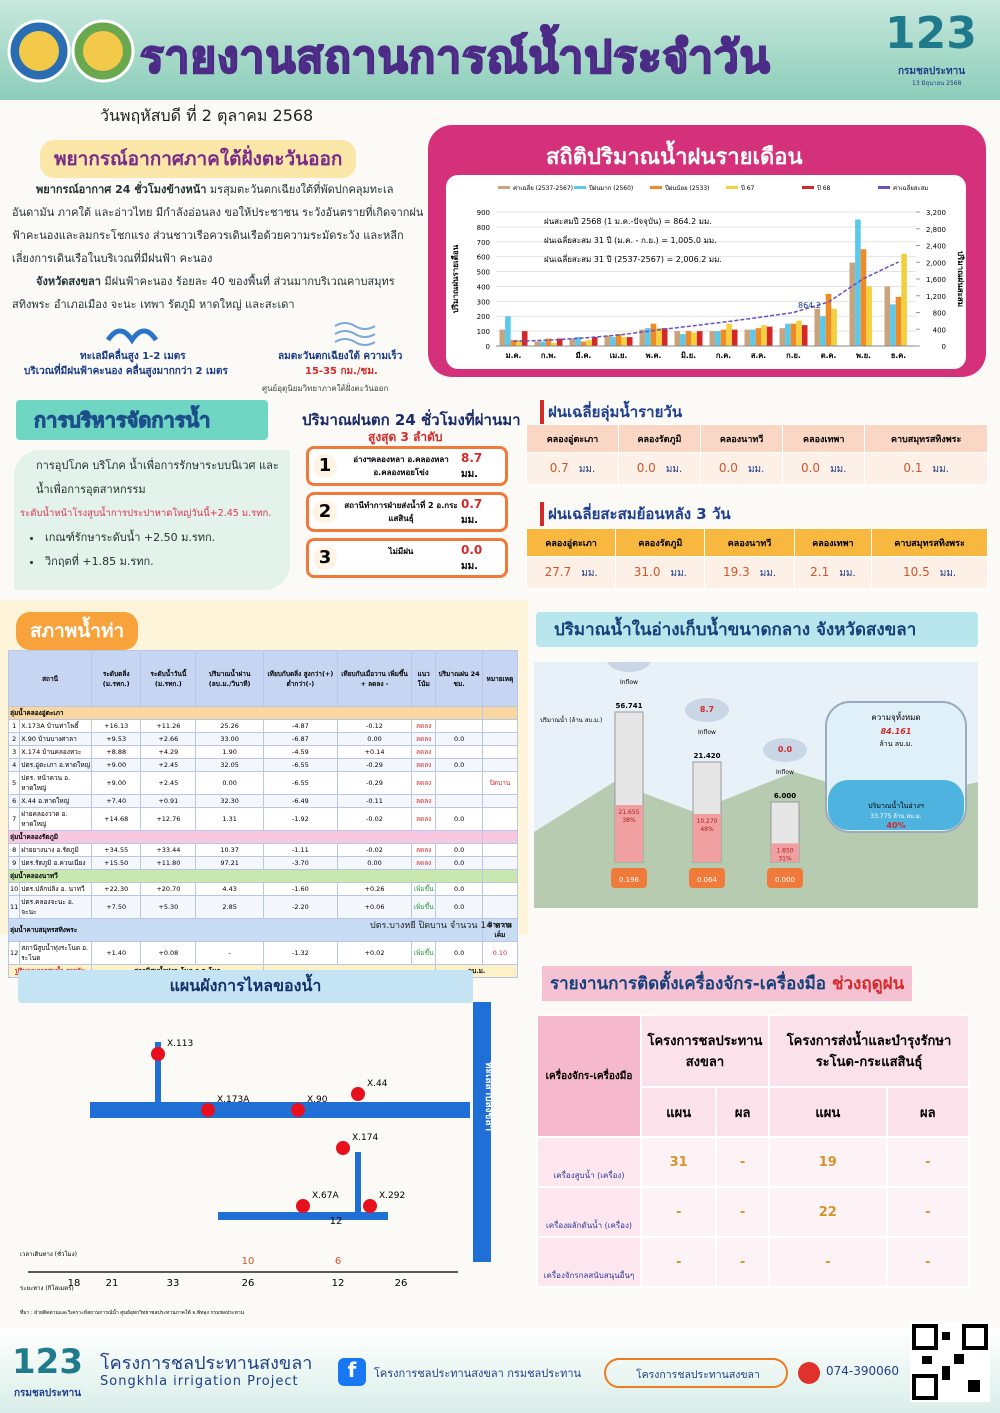  I want to click on basin-value: 2.1, so click(820, 571).